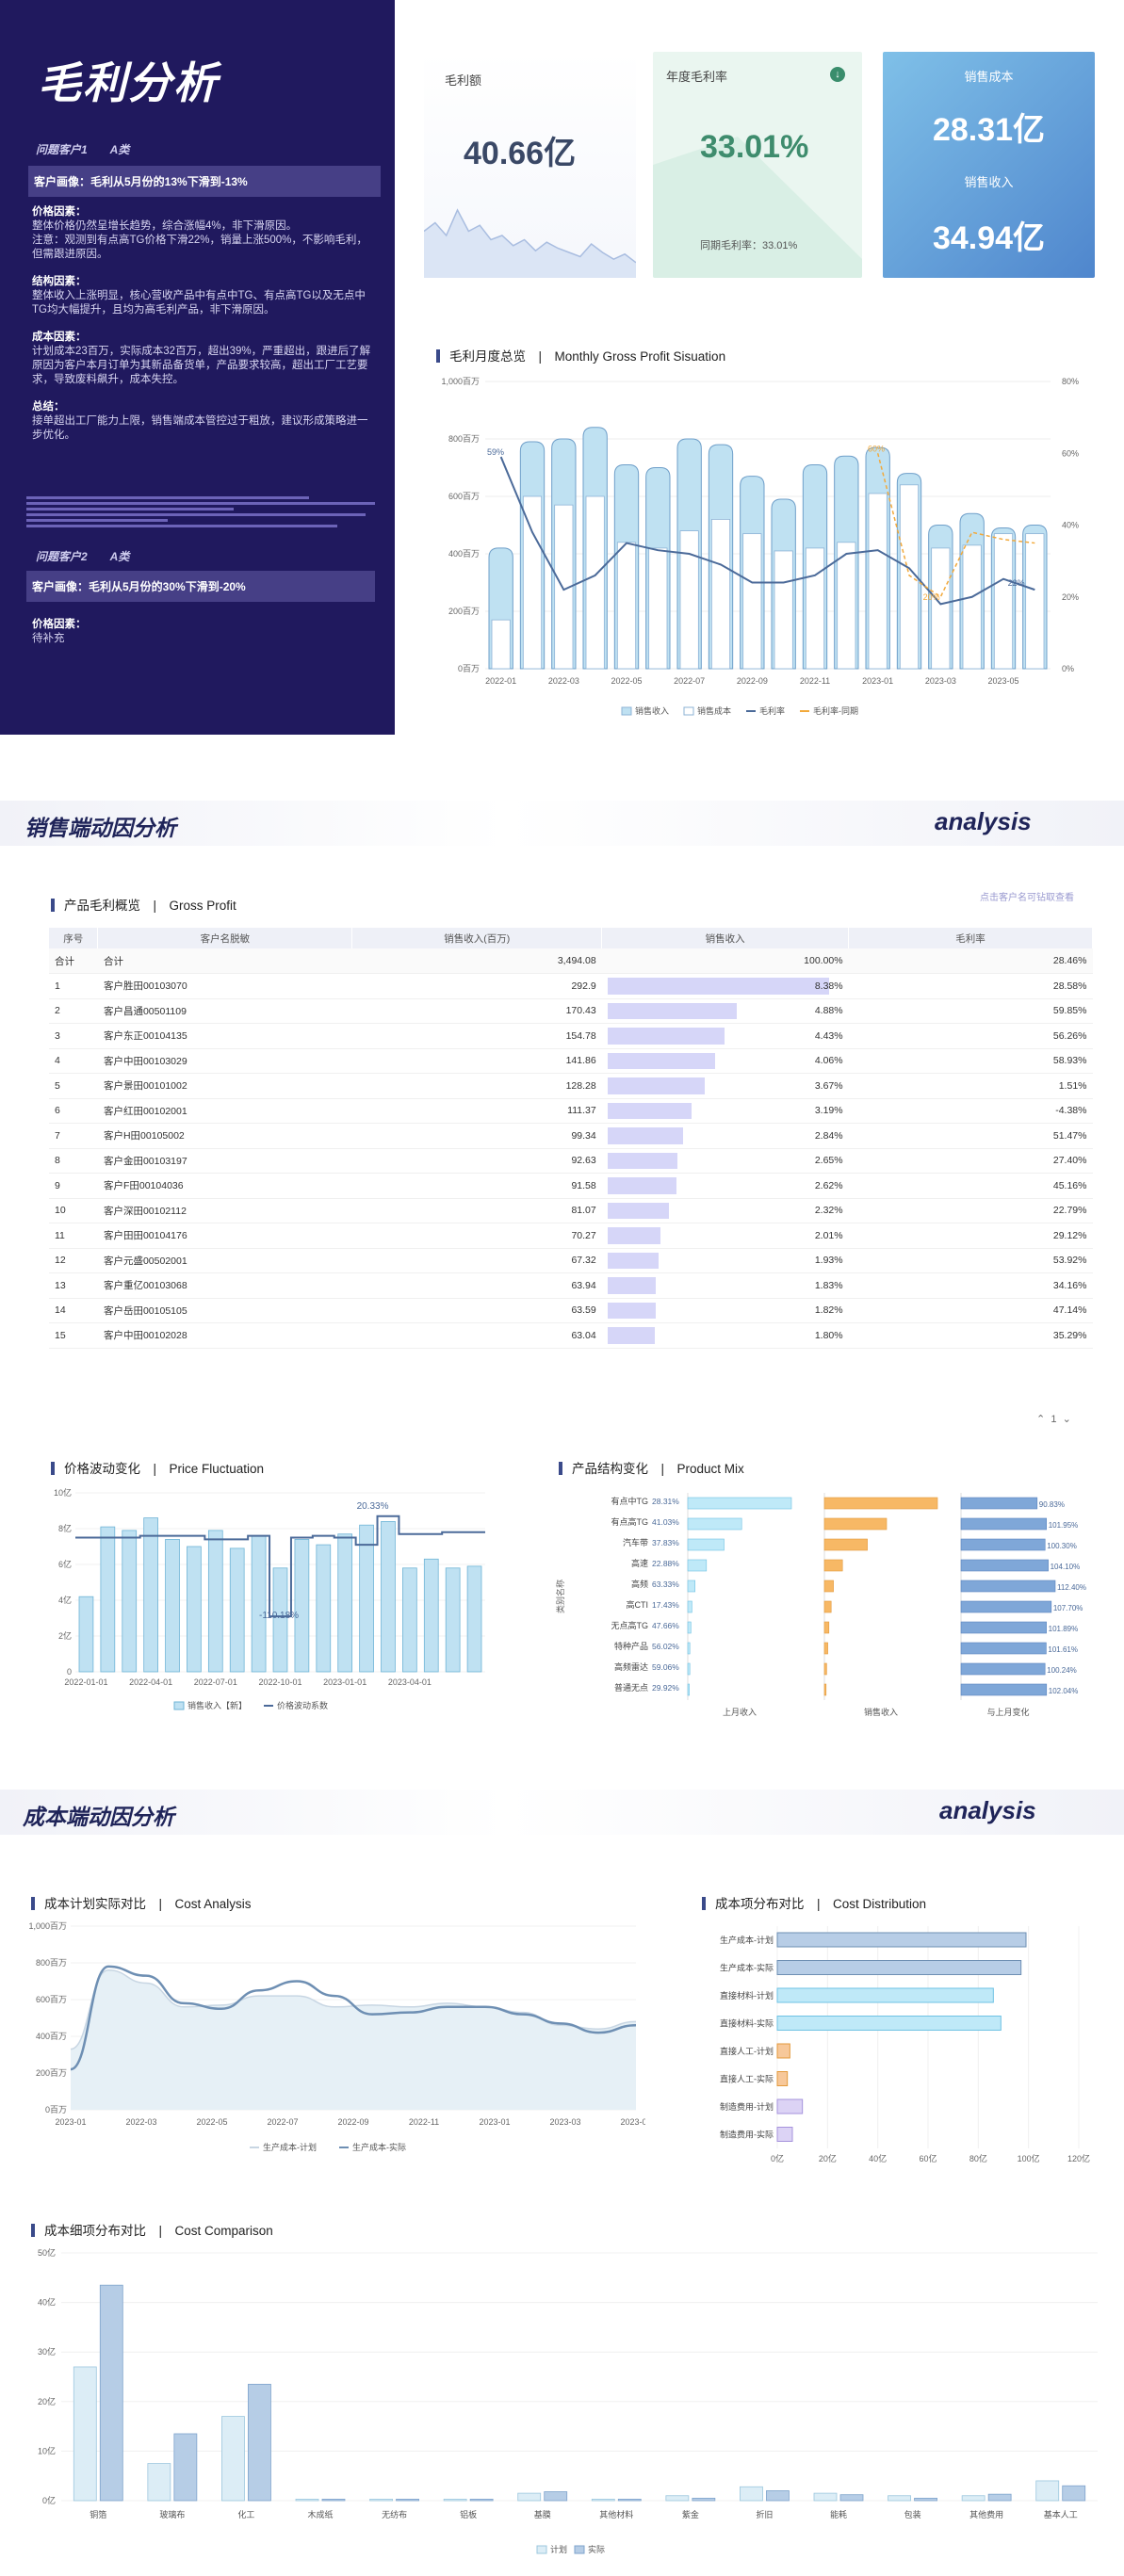 This screenshot has width=1124, height=2576. What do you see at coordinates (225, 1011) in the screenshot?
I see `row-customer: 客户昌通00501109` at bounding box center [225, 1011].